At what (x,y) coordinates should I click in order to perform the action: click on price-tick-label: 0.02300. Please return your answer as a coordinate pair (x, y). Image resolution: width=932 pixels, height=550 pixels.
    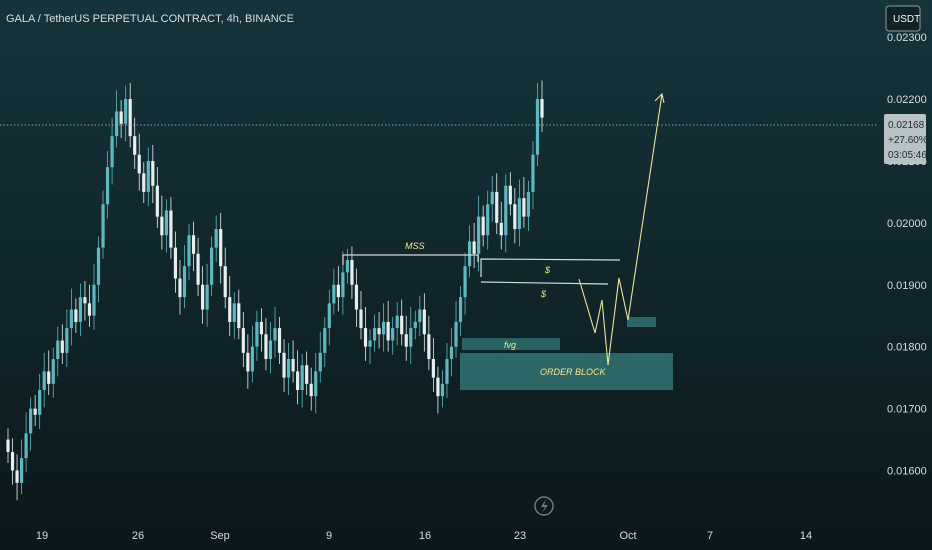
    Looking at the image, I should click on (907, 38).